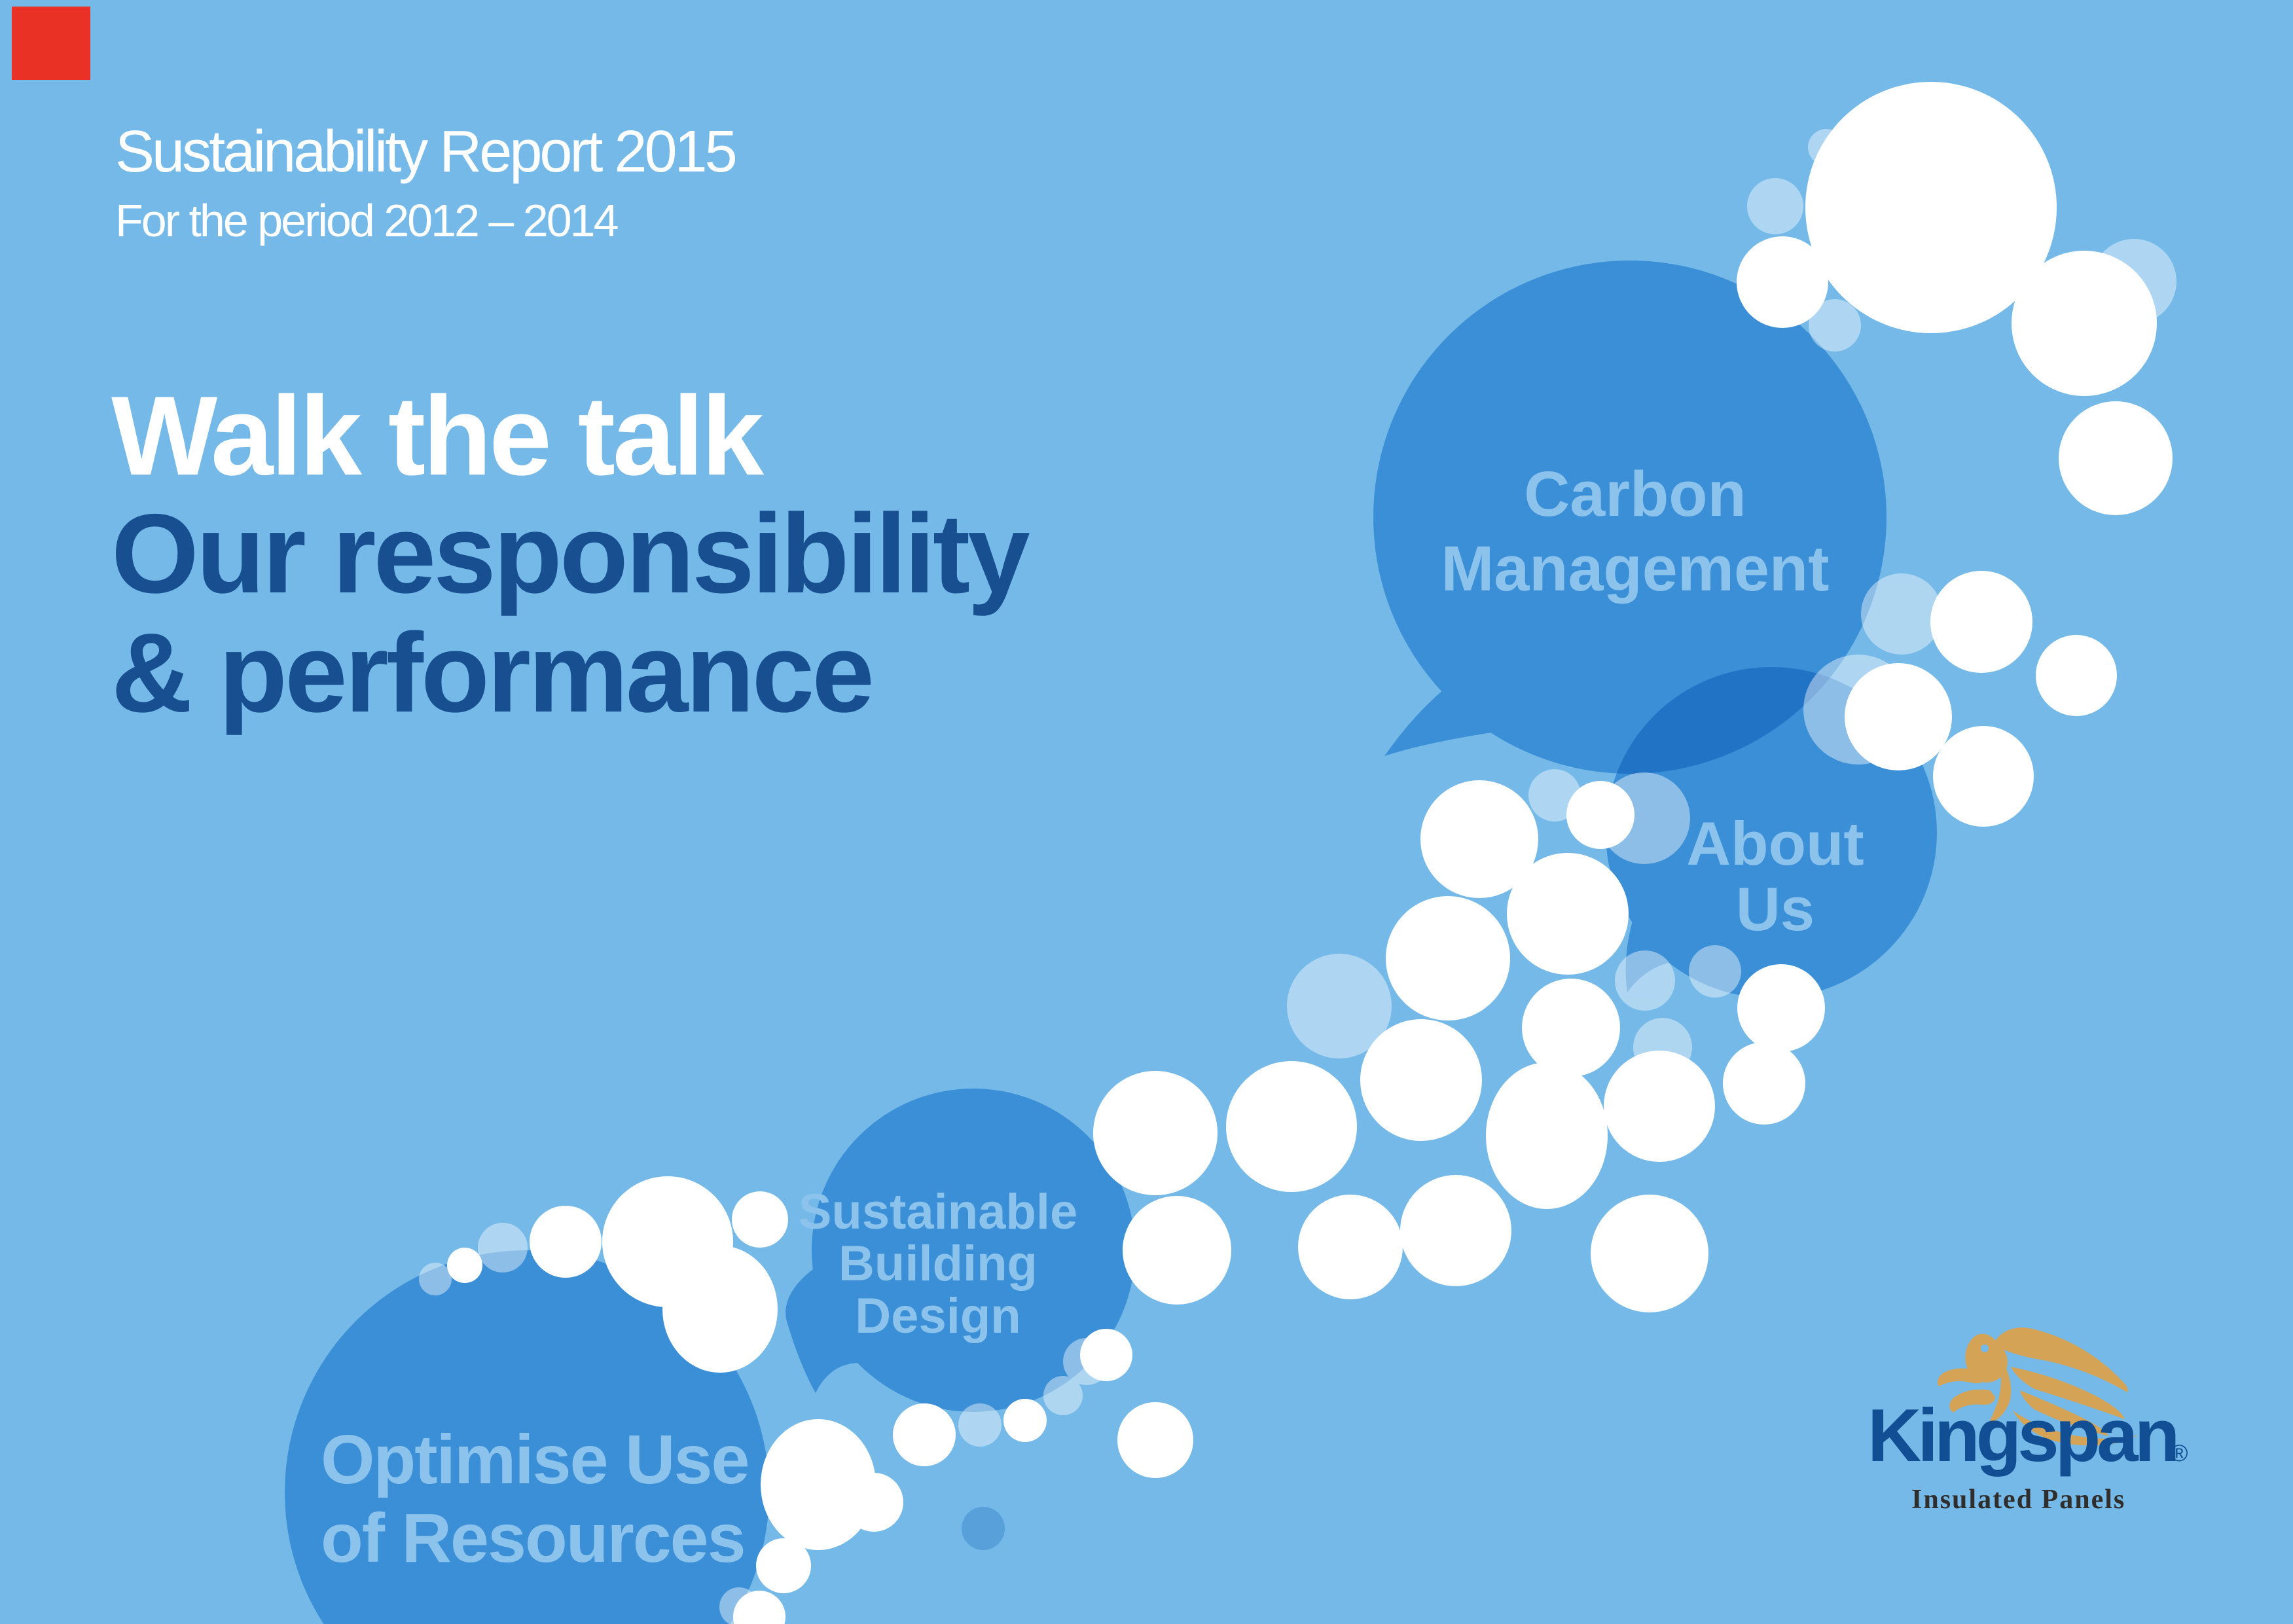  I want to click on carbon-label-line2: Management, so click(1635, 568).